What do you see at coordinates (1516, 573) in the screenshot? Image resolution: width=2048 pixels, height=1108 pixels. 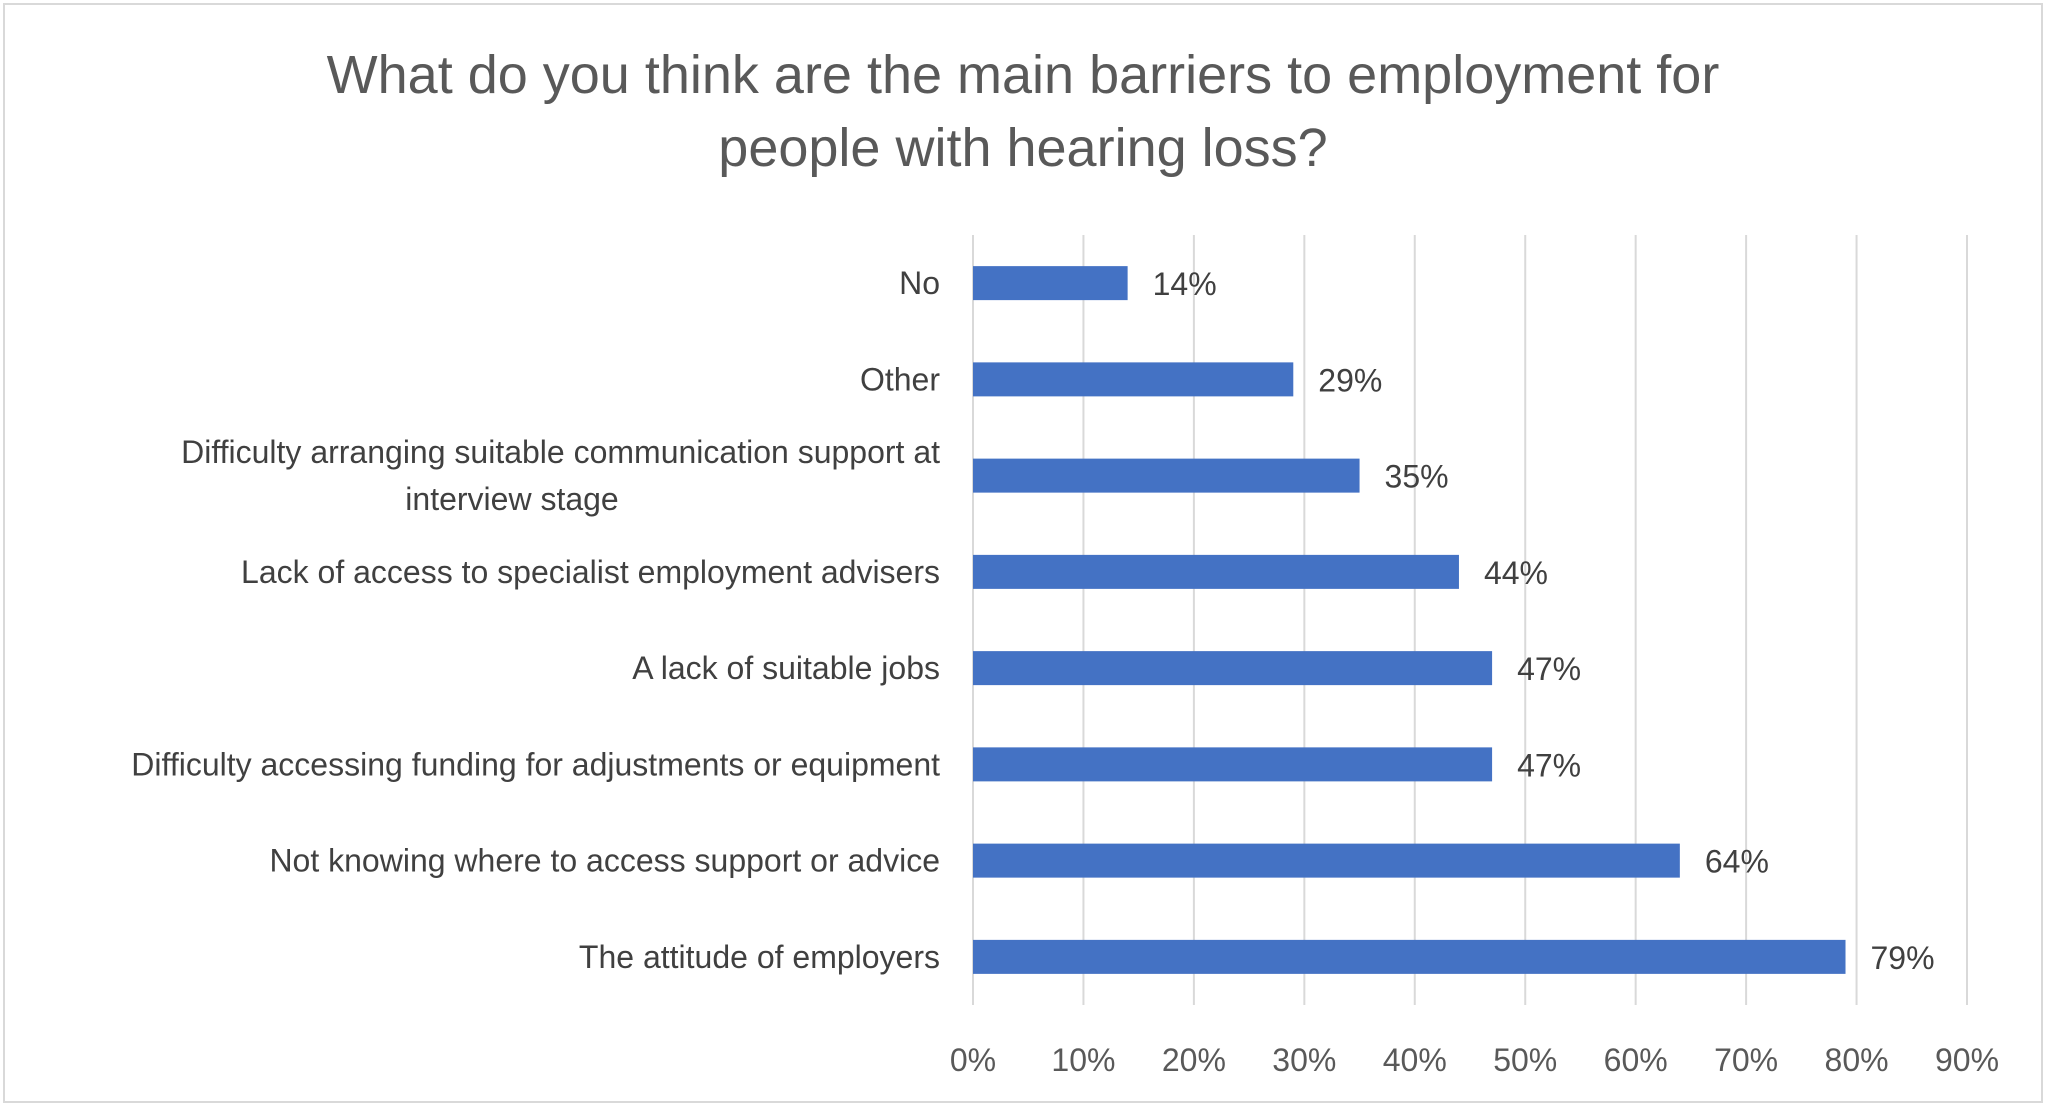 I see `data-label: 44%` at bounding box center [1516, 573].